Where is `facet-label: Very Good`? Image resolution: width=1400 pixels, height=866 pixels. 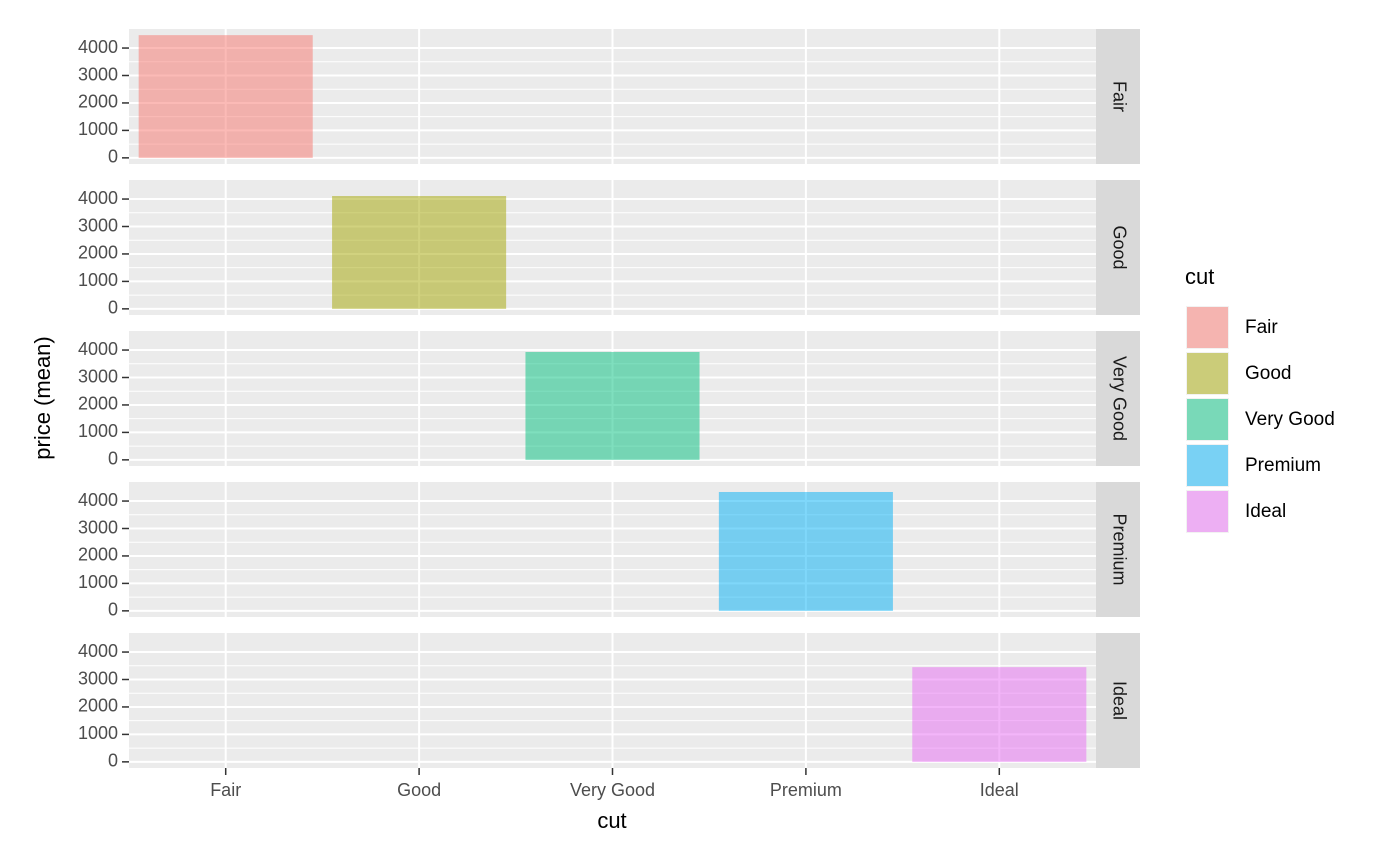
facet-label: Very Good is located at coordinates (1119, 398).